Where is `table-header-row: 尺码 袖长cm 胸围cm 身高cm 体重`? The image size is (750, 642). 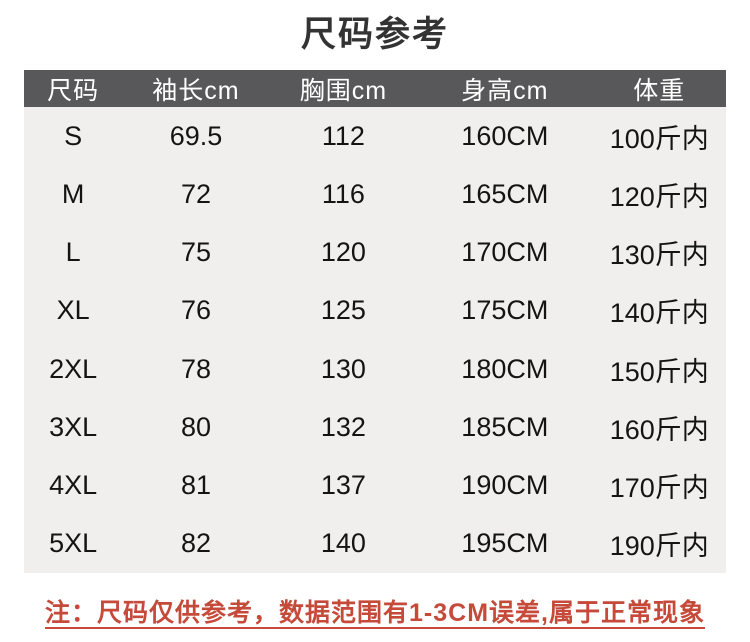
table-header-row: 尺码 袖长cm 胸围cm 身高cm 体重 is located at coordinates (375, 88).